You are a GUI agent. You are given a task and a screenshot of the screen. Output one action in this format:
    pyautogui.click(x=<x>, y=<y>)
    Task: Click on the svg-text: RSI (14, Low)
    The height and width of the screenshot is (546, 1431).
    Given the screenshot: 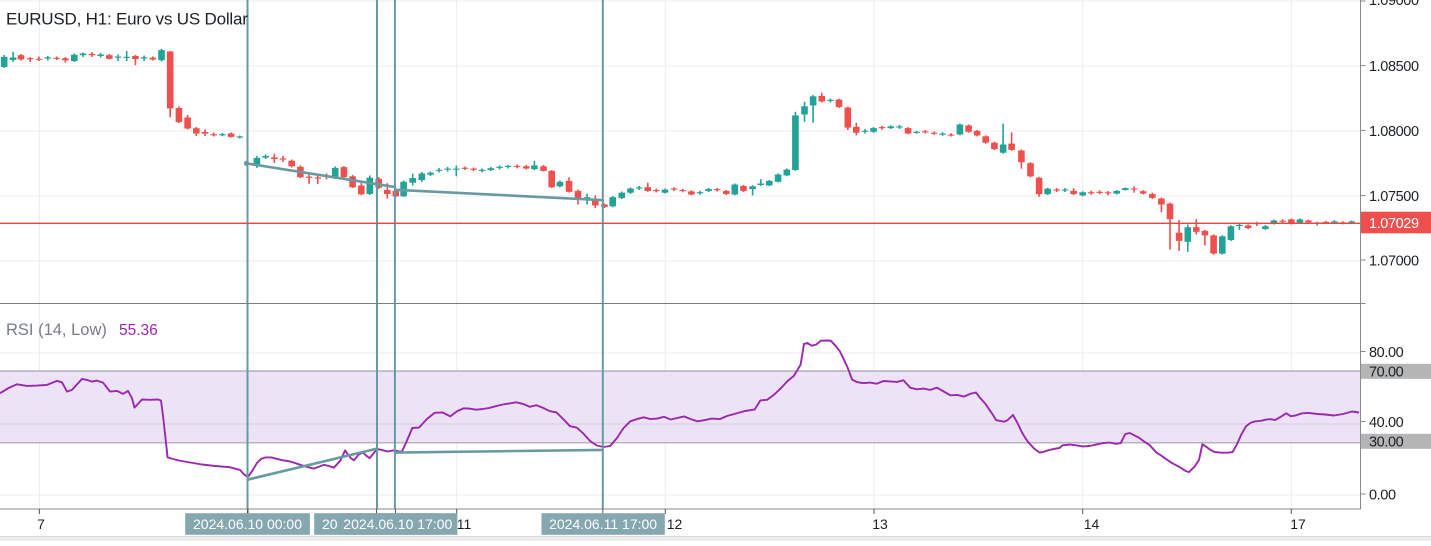 What is the action you would take?
    pyautogui.click(x=56, y=330)
    